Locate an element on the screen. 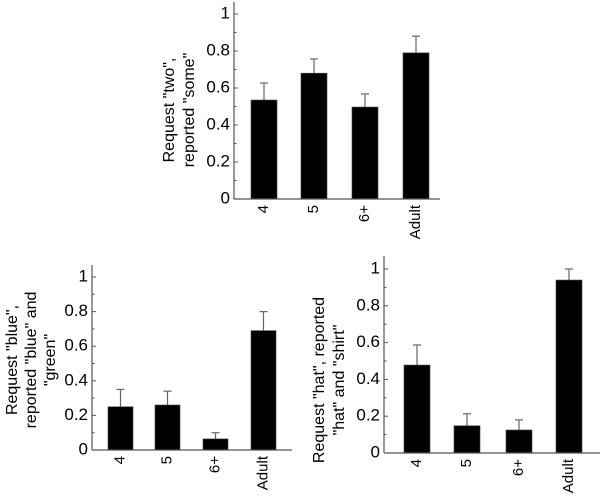 This screenshot has width=600, height=504. y-axis-label: Request "hat", reported is located at coordinates (319, 380).